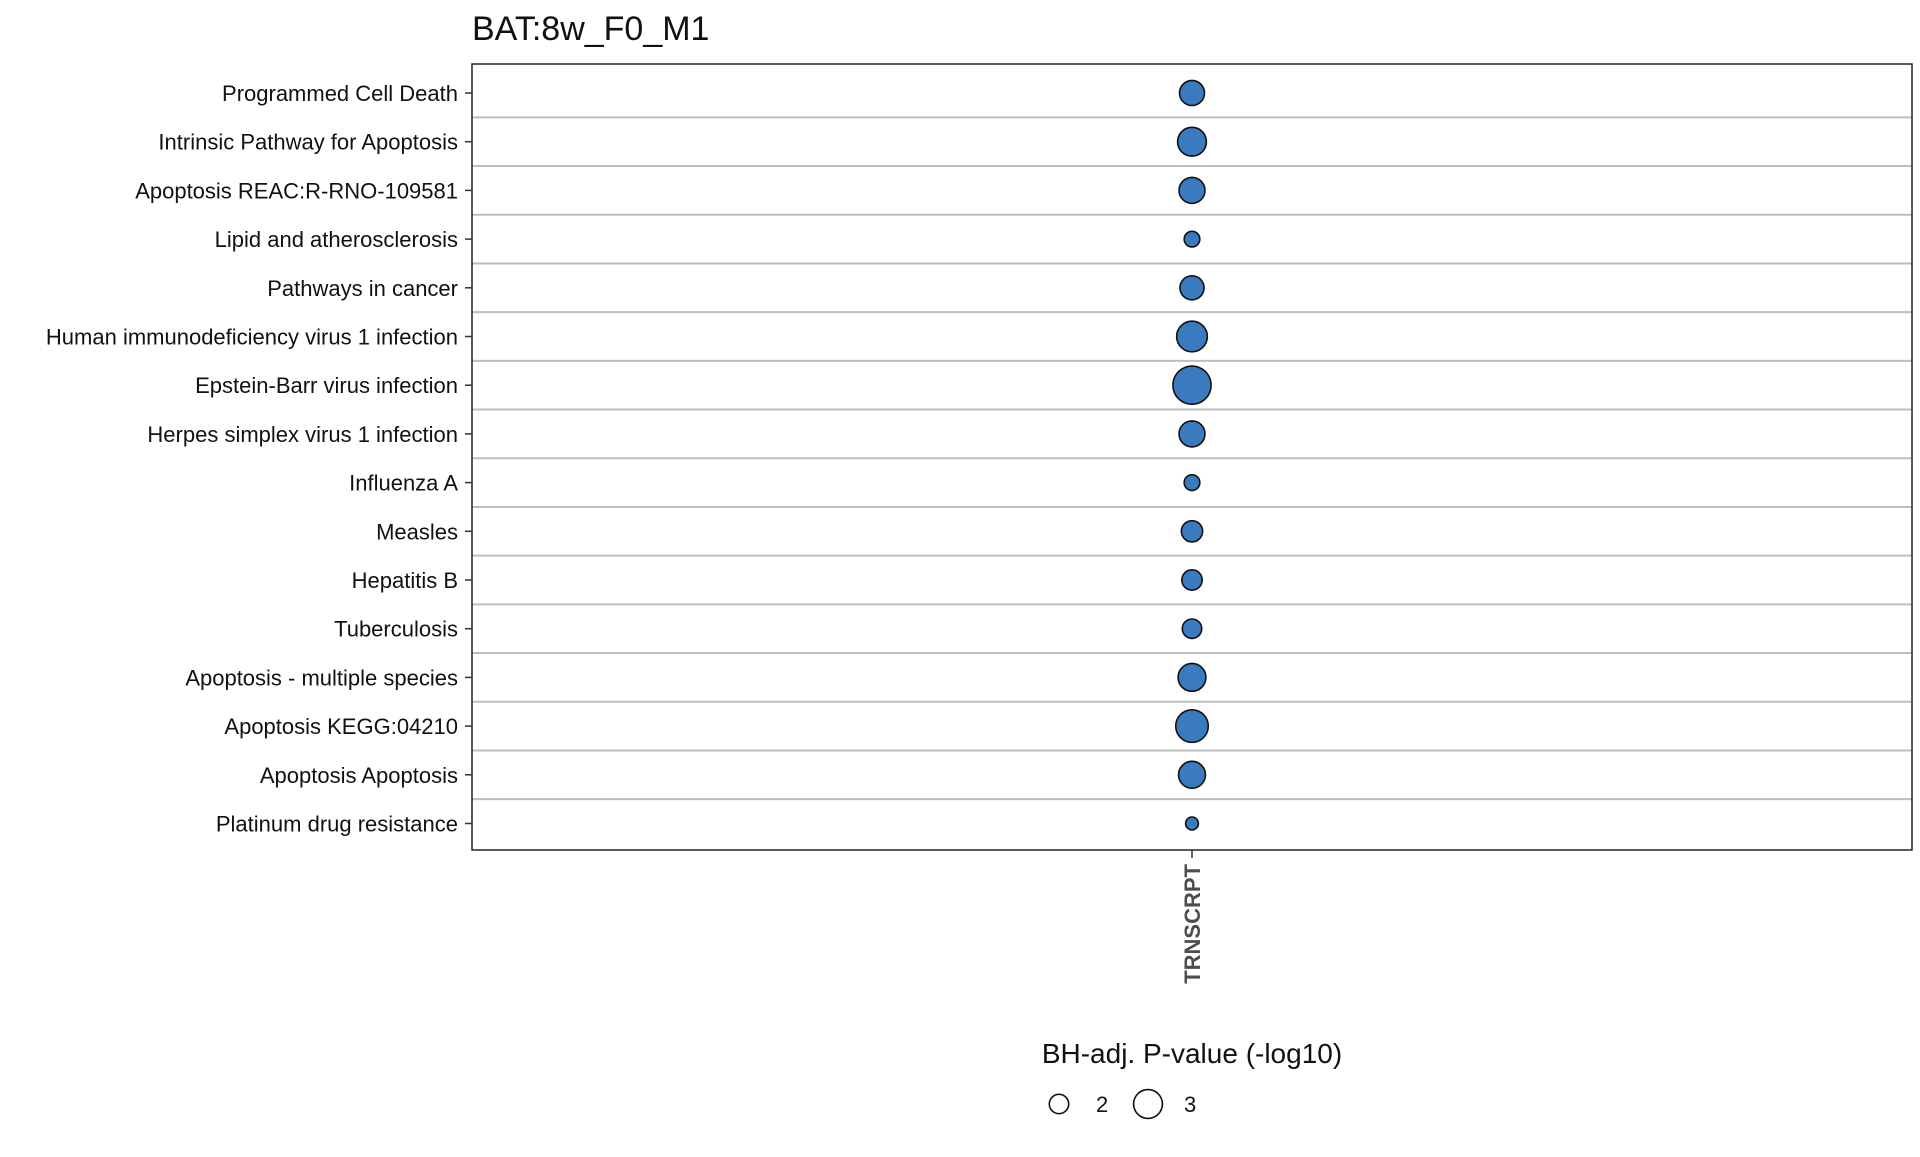  Describe the element at coordinates (340, 93) in the screenshot. I see `y-tick-label: Programmed Cell Death` at that location.